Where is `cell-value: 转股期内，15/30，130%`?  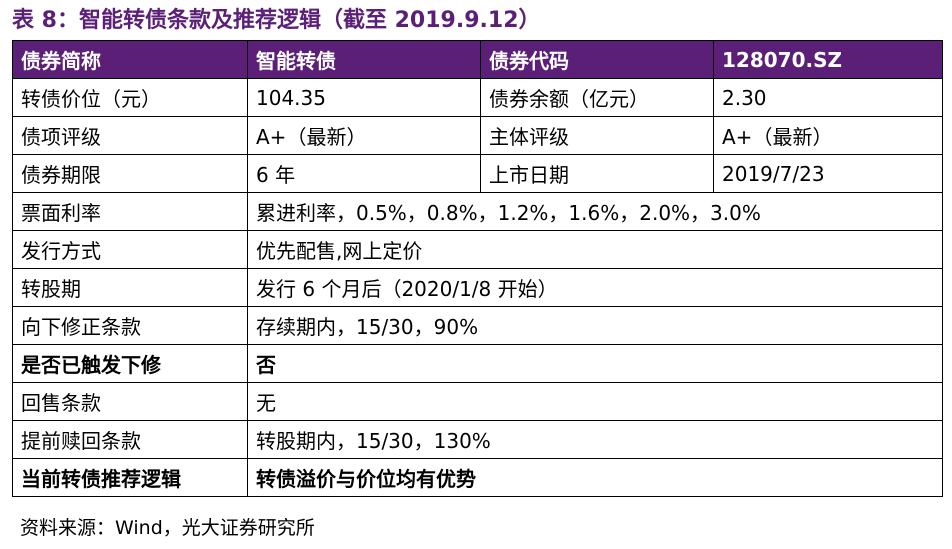 cell-value: 转股期内，15/30，130% is located at coordinates (595, 439).